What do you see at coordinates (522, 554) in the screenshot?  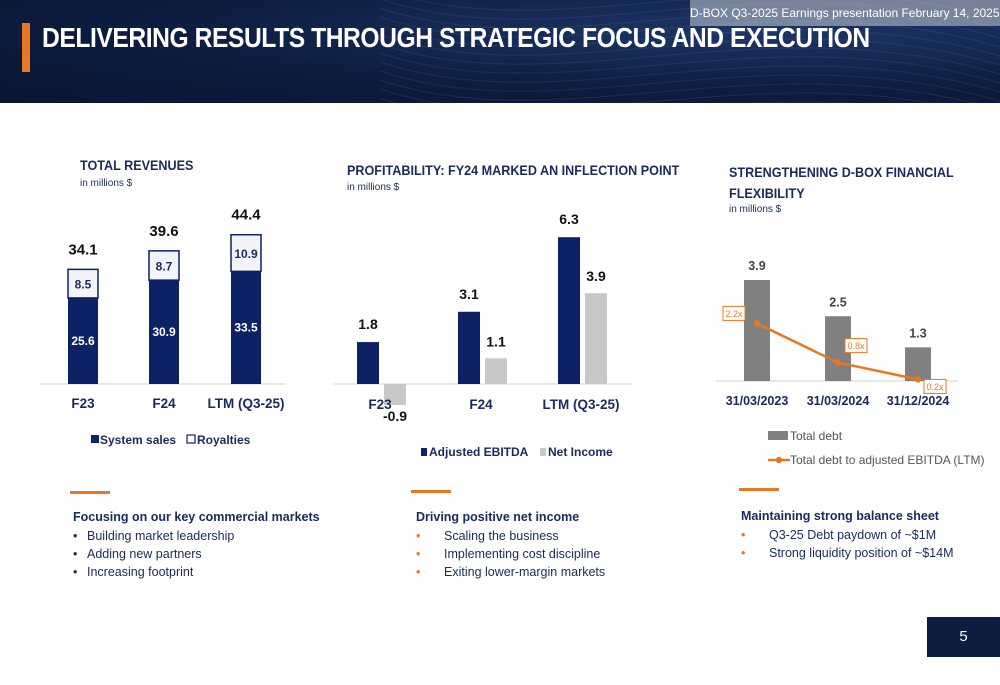 I see `bullet-text: Implementing cost discipline` at bounding box center [522, 554].